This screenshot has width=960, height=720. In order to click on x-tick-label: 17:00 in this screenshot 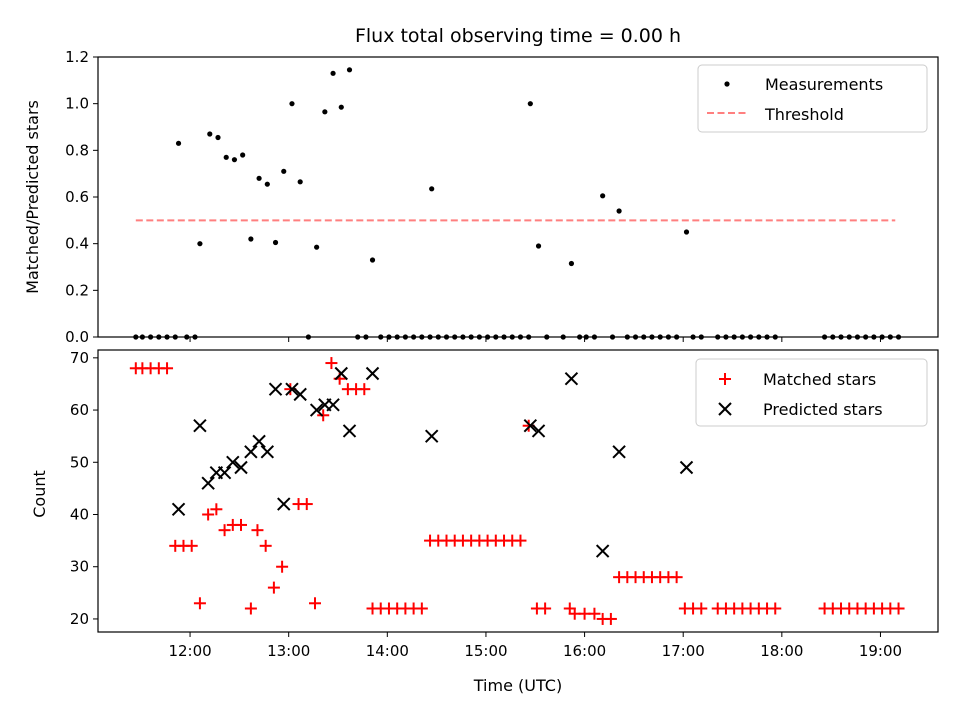, I will do `click(683, 651)`.